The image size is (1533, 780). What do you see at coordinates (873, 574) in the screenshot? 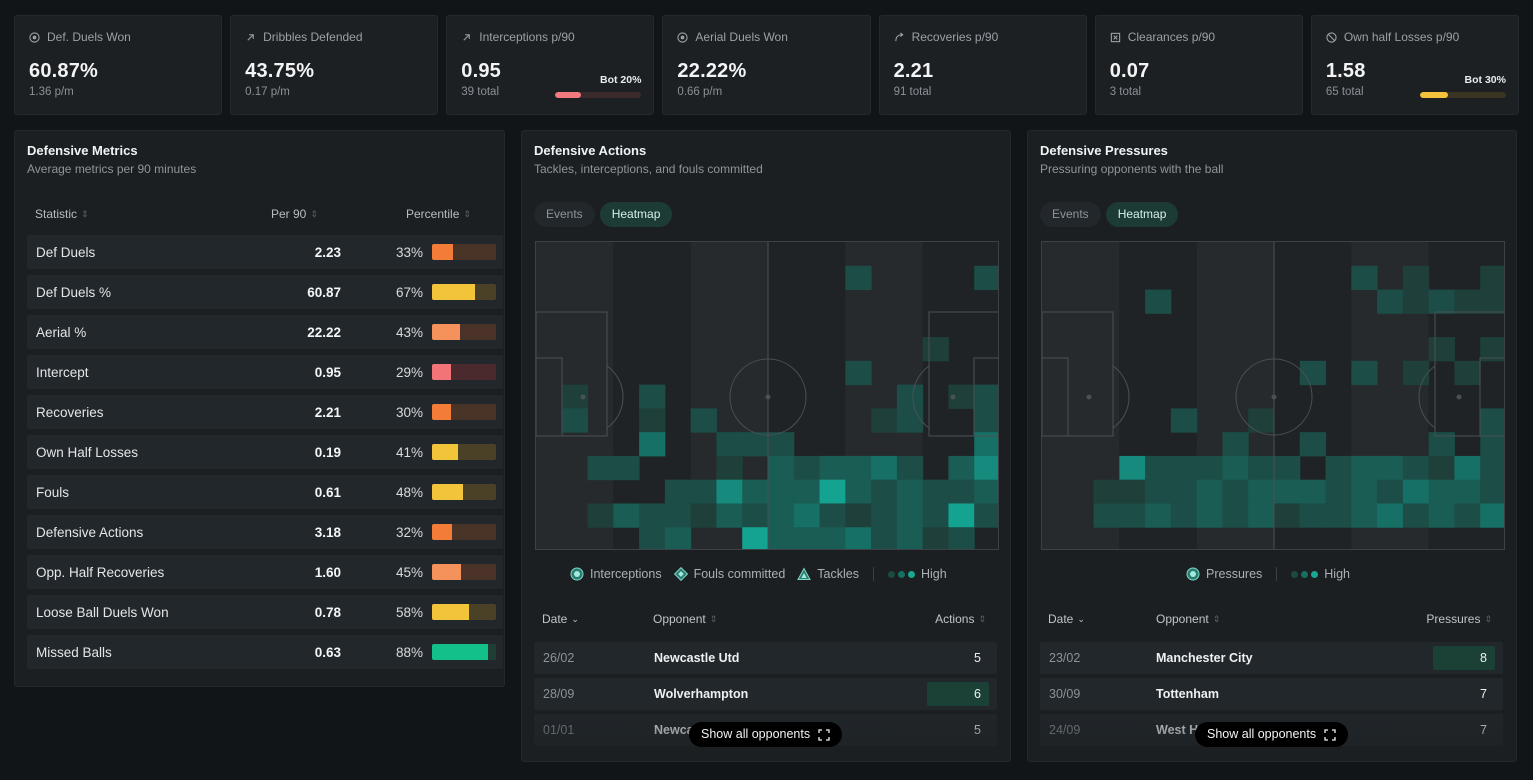
I see `legend-separator` at bounding box center [873, 574].